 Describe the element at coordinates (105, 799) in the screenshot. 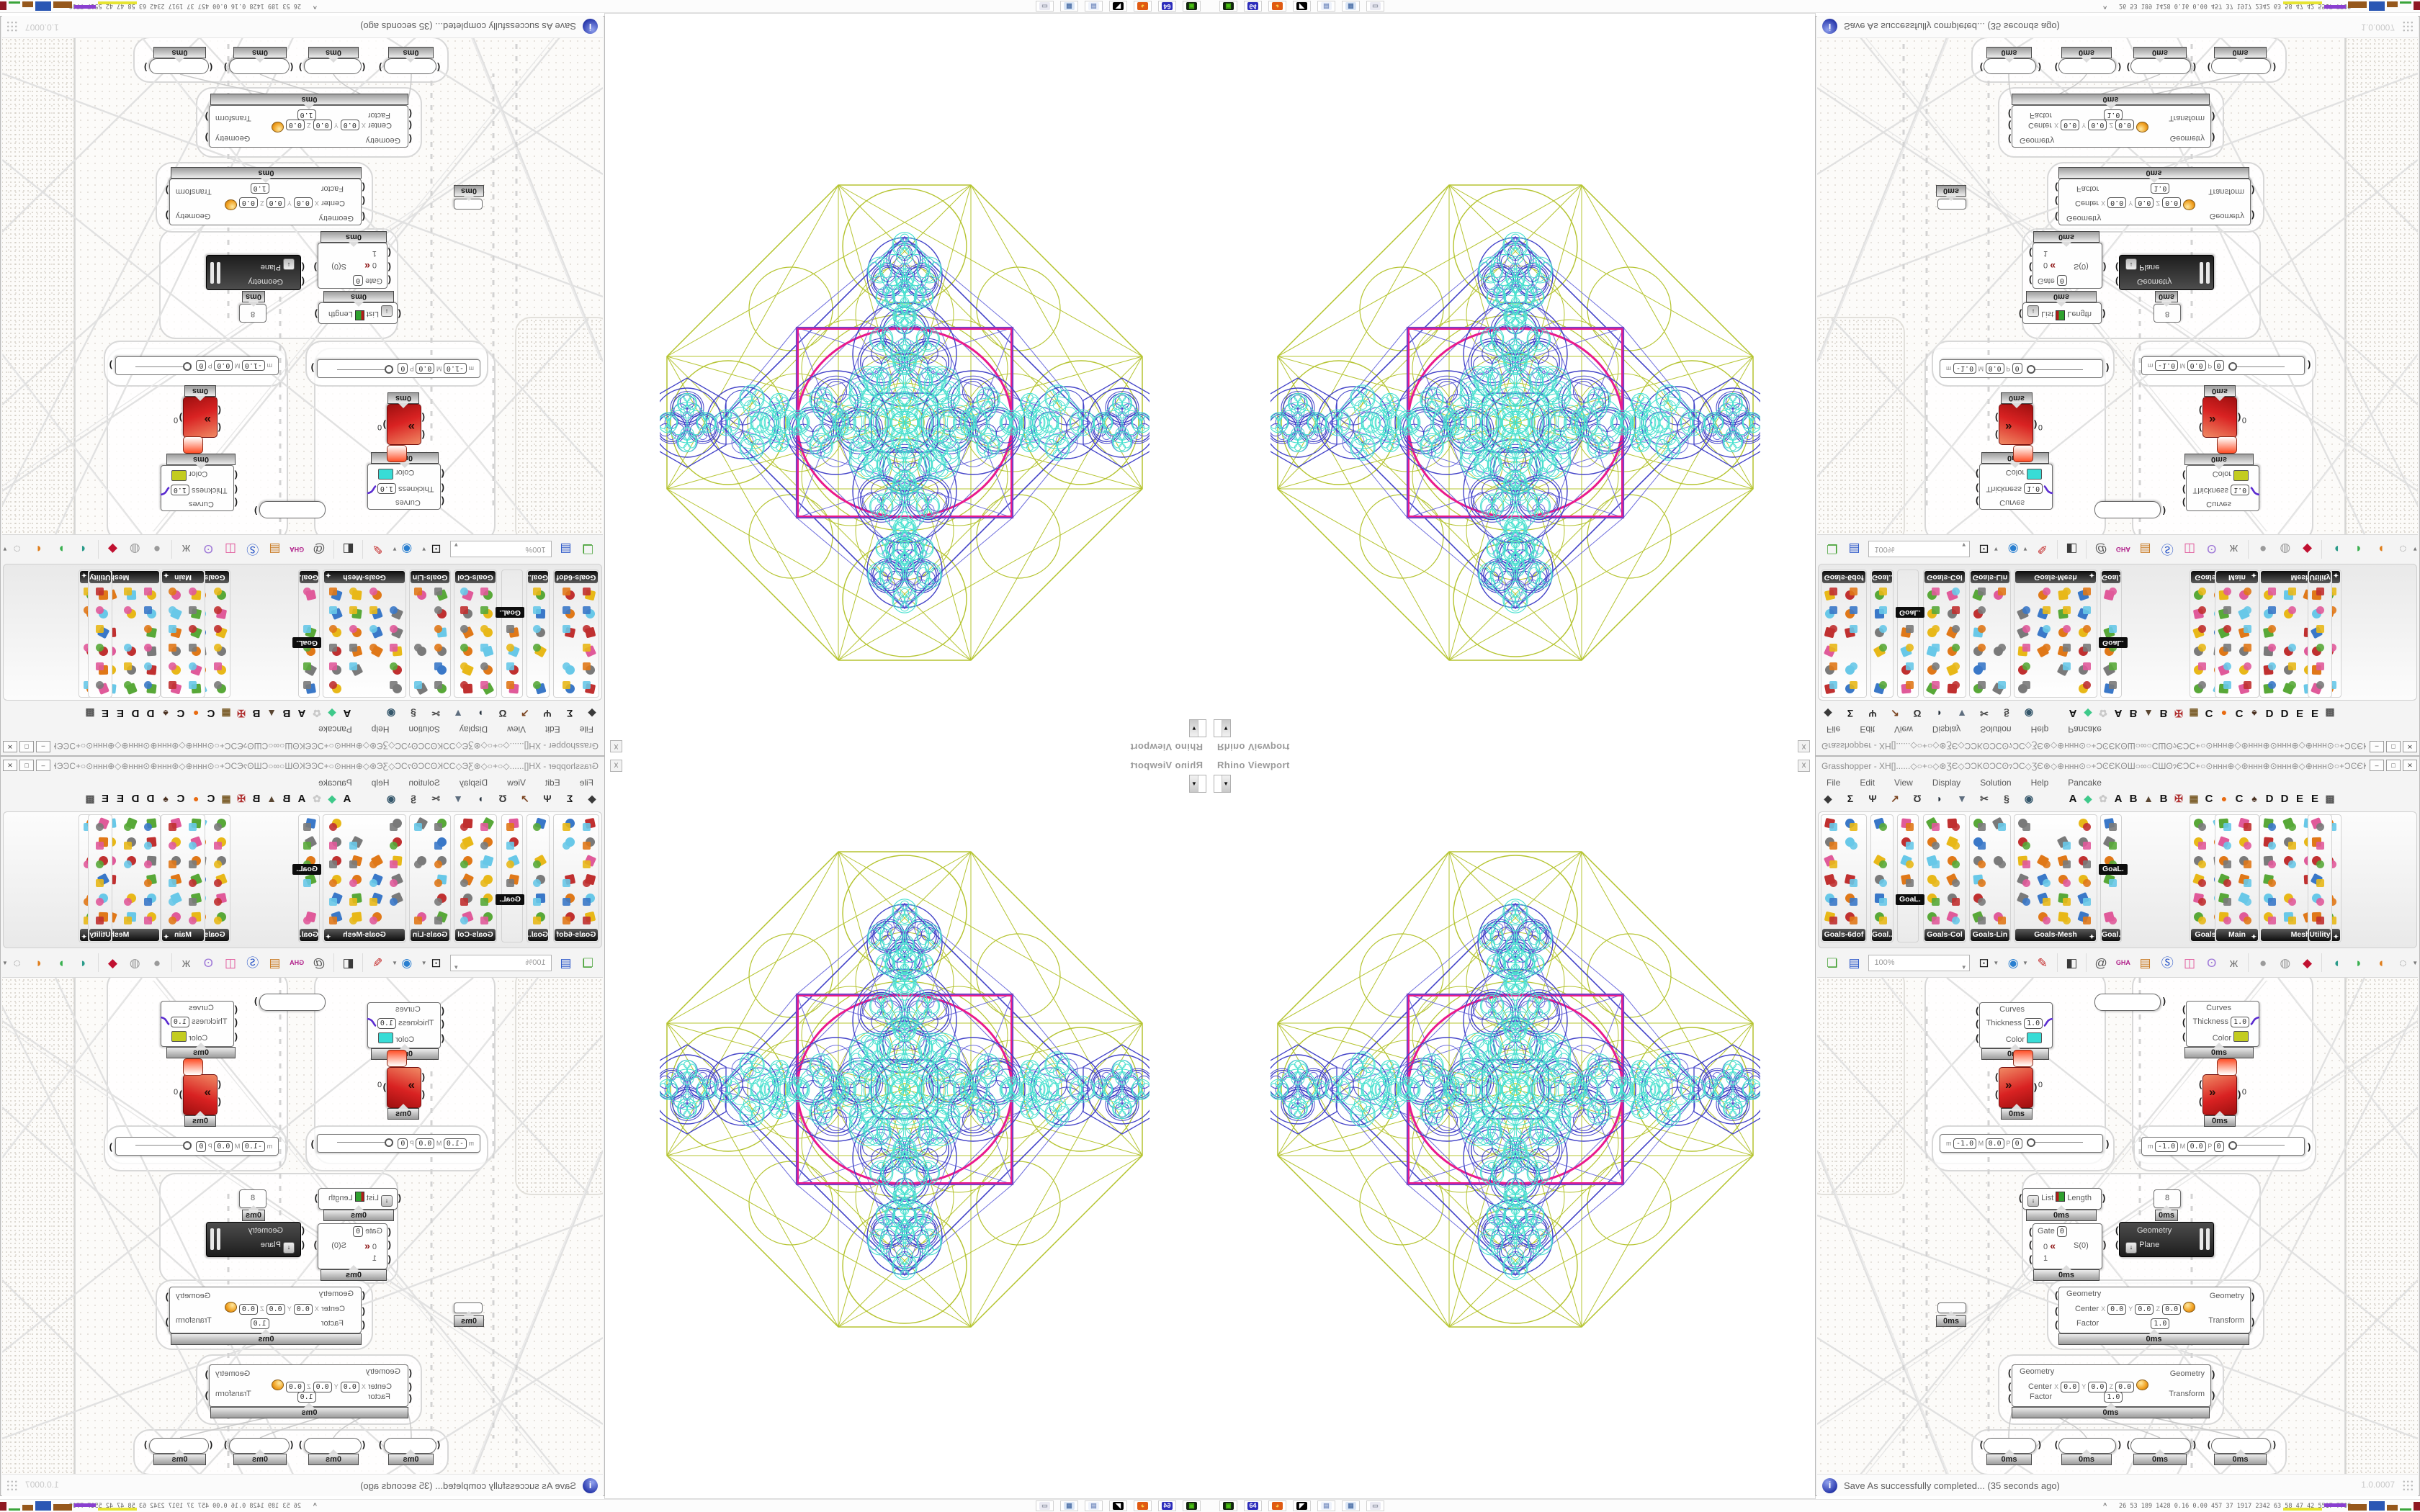

I see `tab-26: E` at that location.